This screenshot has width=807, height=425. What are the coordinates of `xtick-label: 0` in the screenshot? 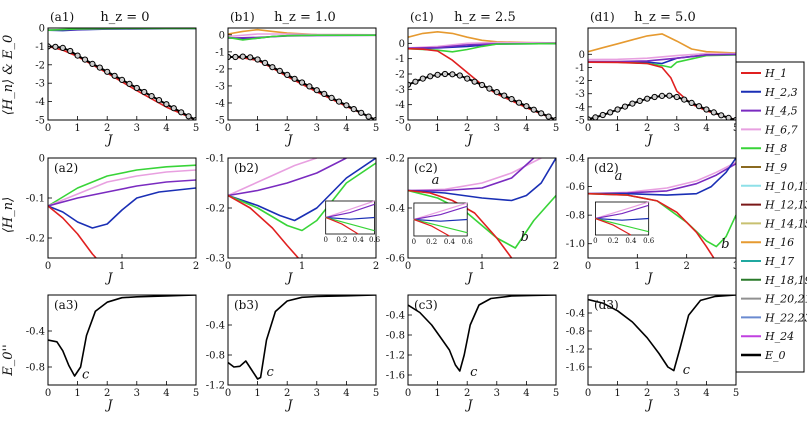 It's located at (48, 128).